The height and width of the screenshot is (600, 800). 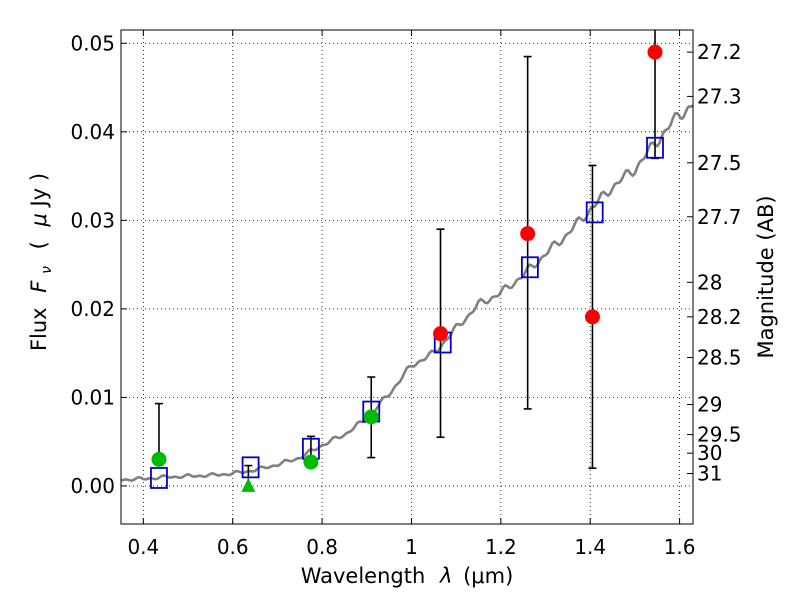 What do you see at coordinates (411, 547) in the screenshot?
I see `x-tick-label: 1` at bounding box center [411, 547].